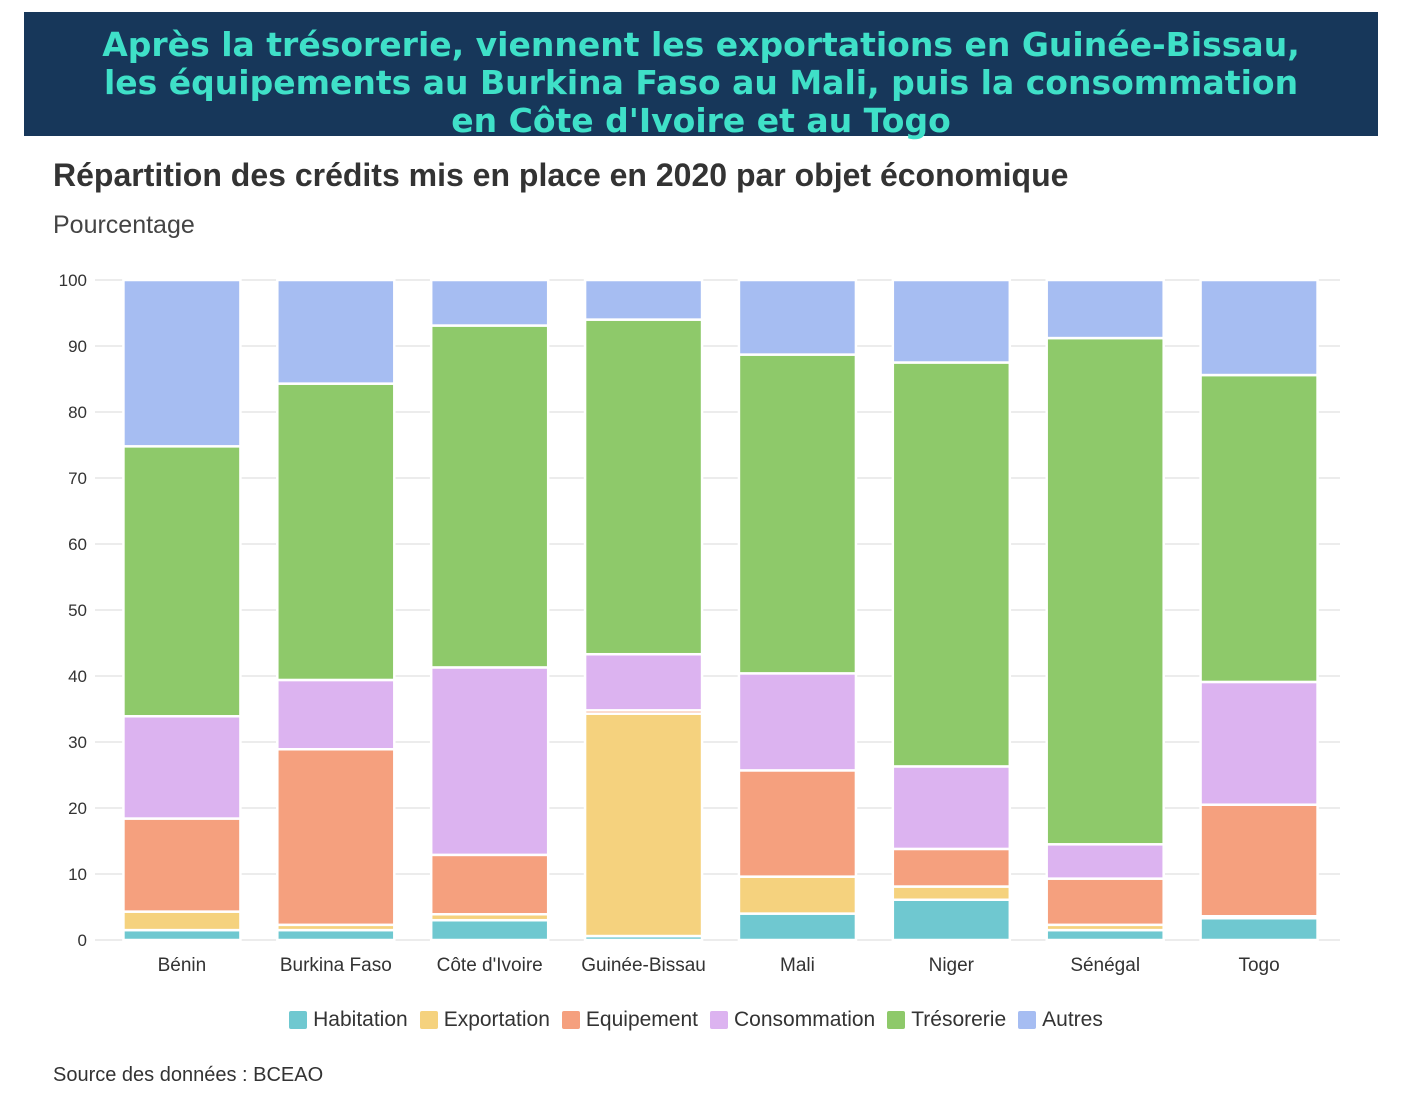 This screenshot has height=1104, width=1416. What do you see at coordinates (77, 742) in the screenshot?
I see `y-tick-label: 30` at bounding box center [77, 742].